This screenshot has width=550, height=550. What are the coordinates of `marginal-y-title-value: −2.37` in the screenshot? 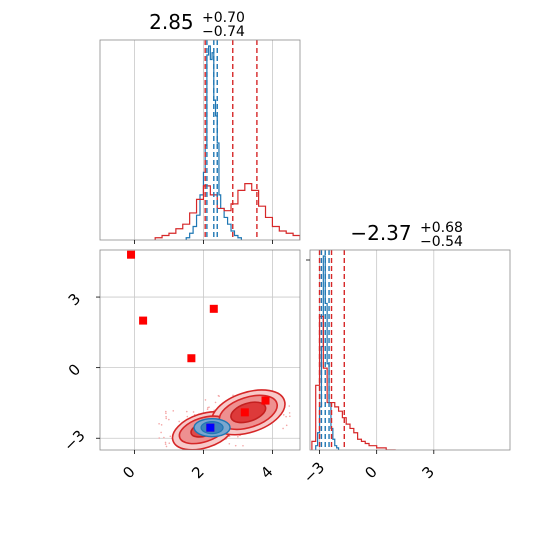 It's located at (380, 233).